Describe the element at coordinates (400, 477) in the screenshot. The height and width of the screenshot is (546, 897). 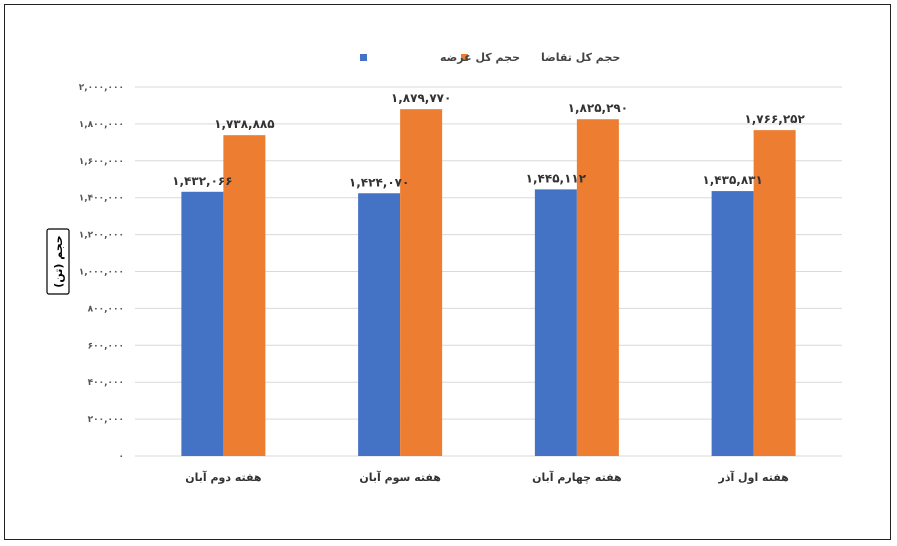
I see `x-category-label: هفته سوم آبان` at that location.